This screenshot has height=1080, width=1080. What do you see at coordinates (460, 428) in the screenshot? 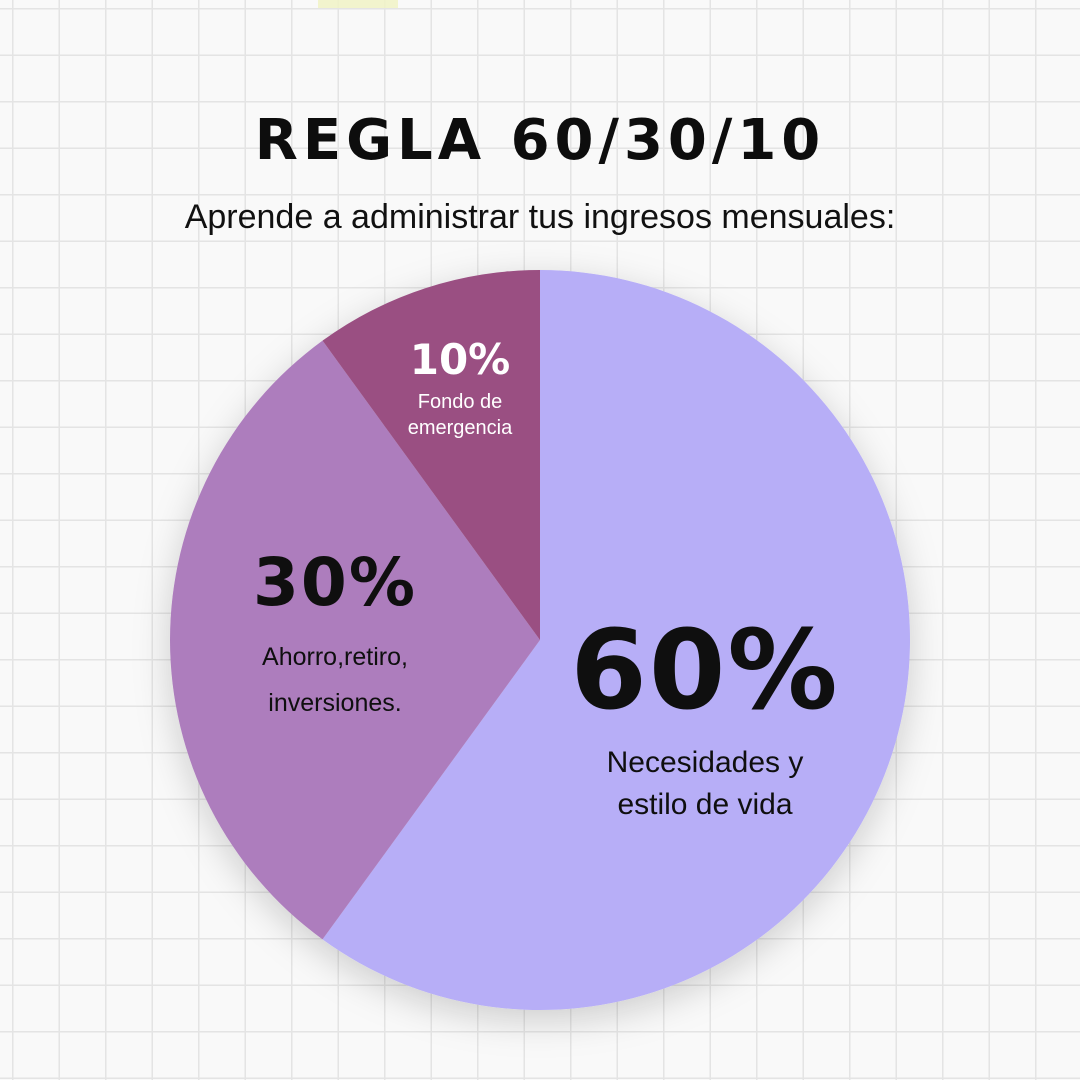
I see `slice-desc-emergencia-line2: emergencia` at bounding box center [460, 428].